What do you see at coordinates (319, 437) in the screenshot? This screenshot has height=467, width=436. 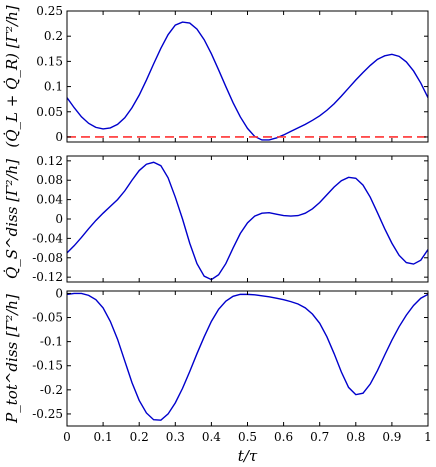 I see `x-tick-label: 0.7` at bounding box center [319, 437].